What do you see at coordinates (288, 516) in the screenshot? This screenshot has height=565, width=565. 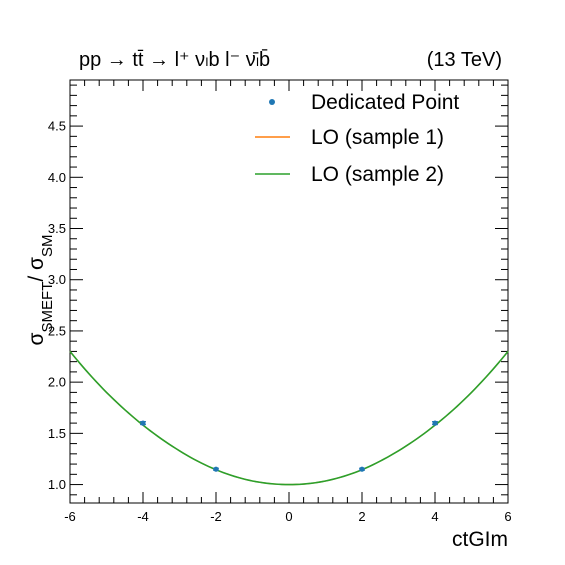 I see `x-tick-label: 0` at bounding box center [288, 516].